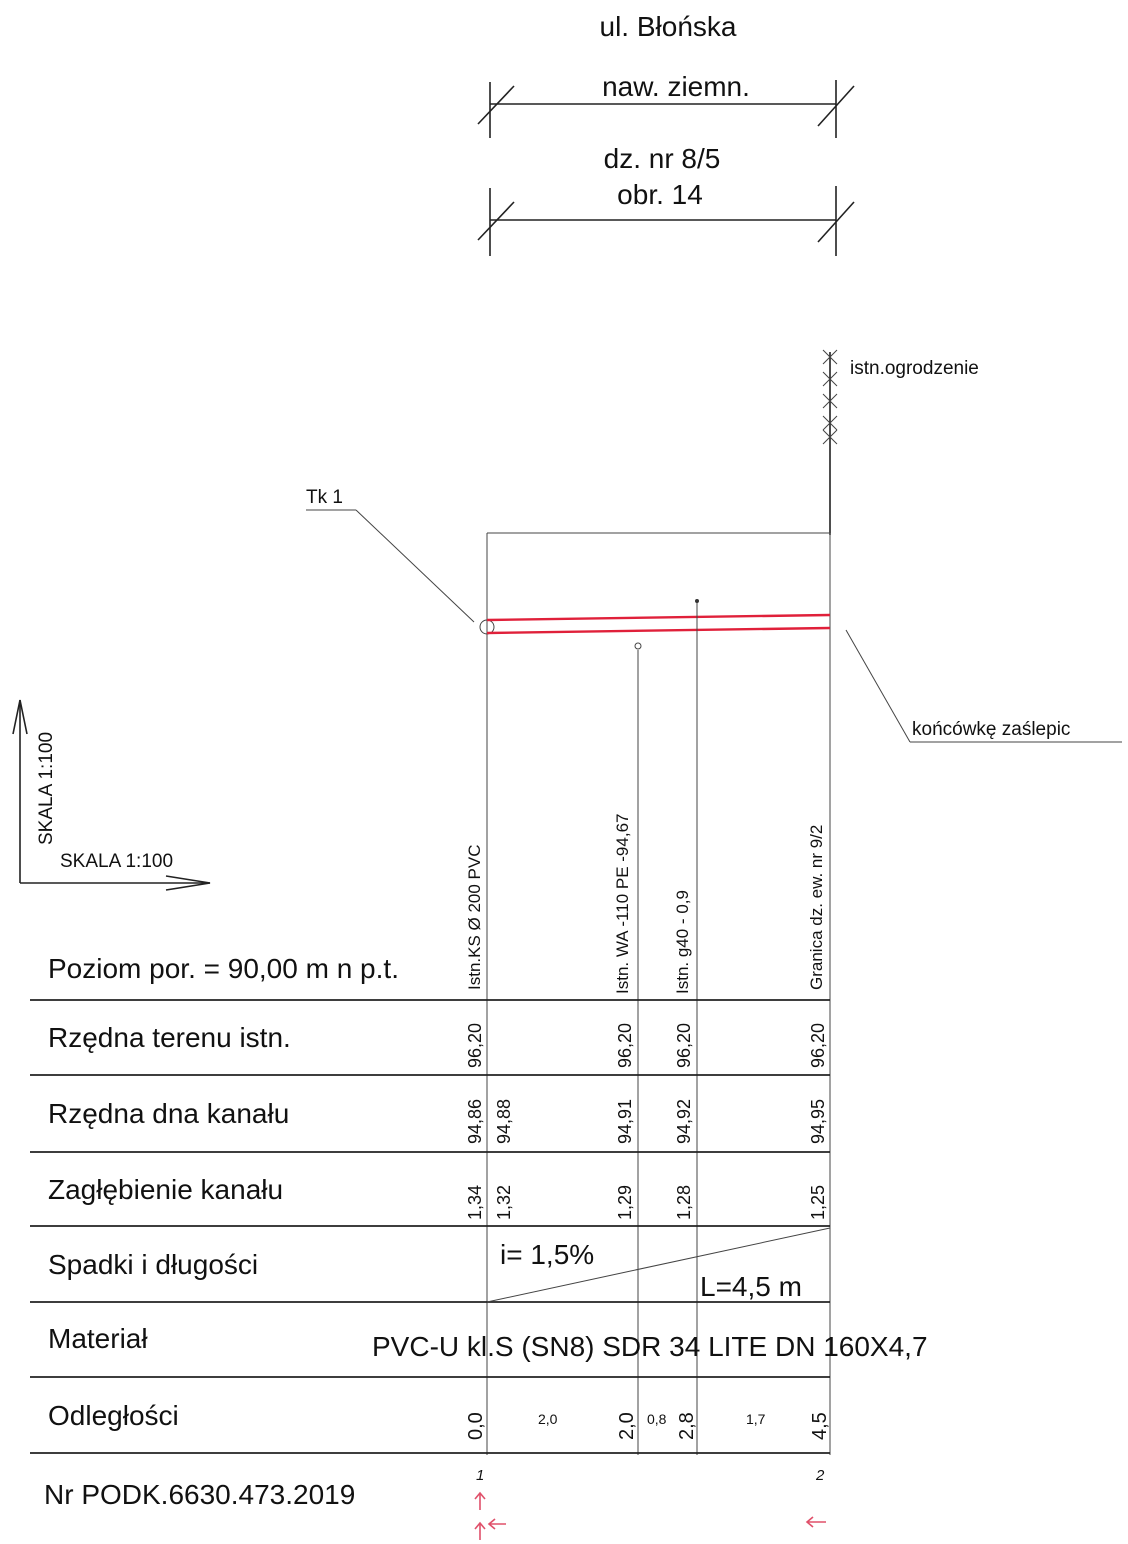 The height and width of the screenshot is (1544, 1128). What do you see at coordinates (46, 788) in the screenshot?
I see `scale-vertical-label: SKALA 1:100` at bounding box center [46, 788].